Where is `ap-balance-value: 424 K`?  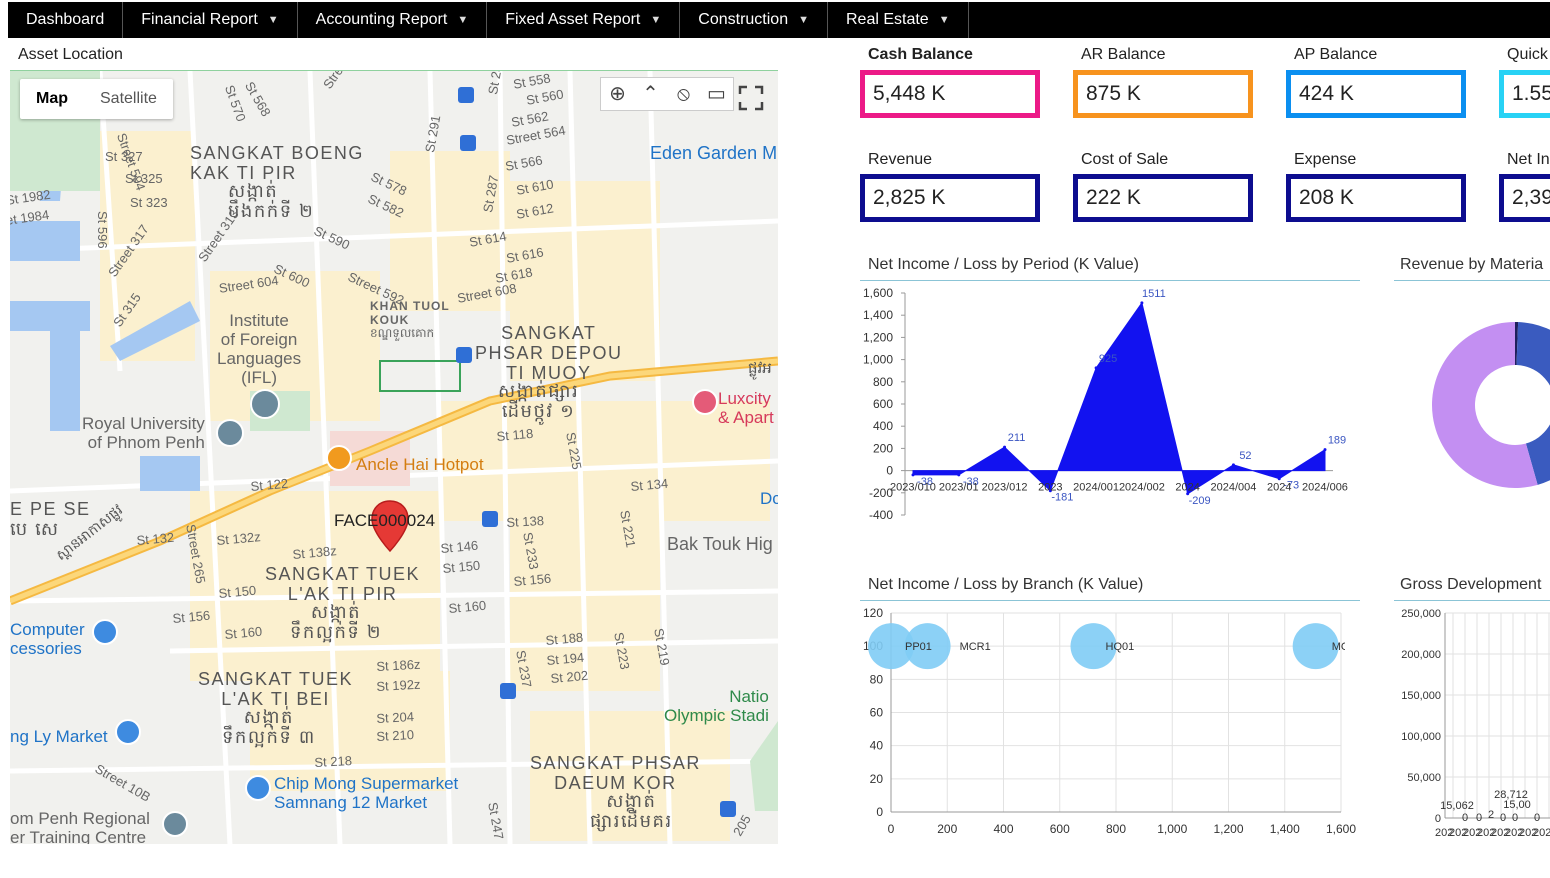
ap-balance-value: 424 K is located at coordinates (1376, 94).